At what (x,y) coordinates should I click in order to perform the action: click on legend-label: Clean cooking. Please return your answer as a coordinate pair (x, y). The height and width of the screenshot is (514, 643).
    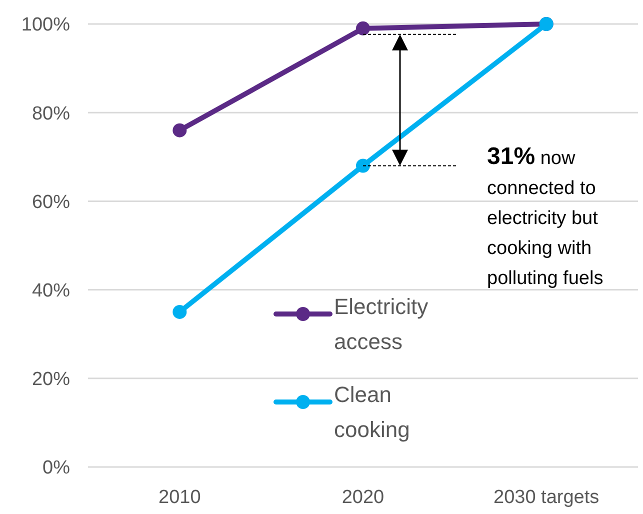
    Looking at the image, I should click on (372, 412).